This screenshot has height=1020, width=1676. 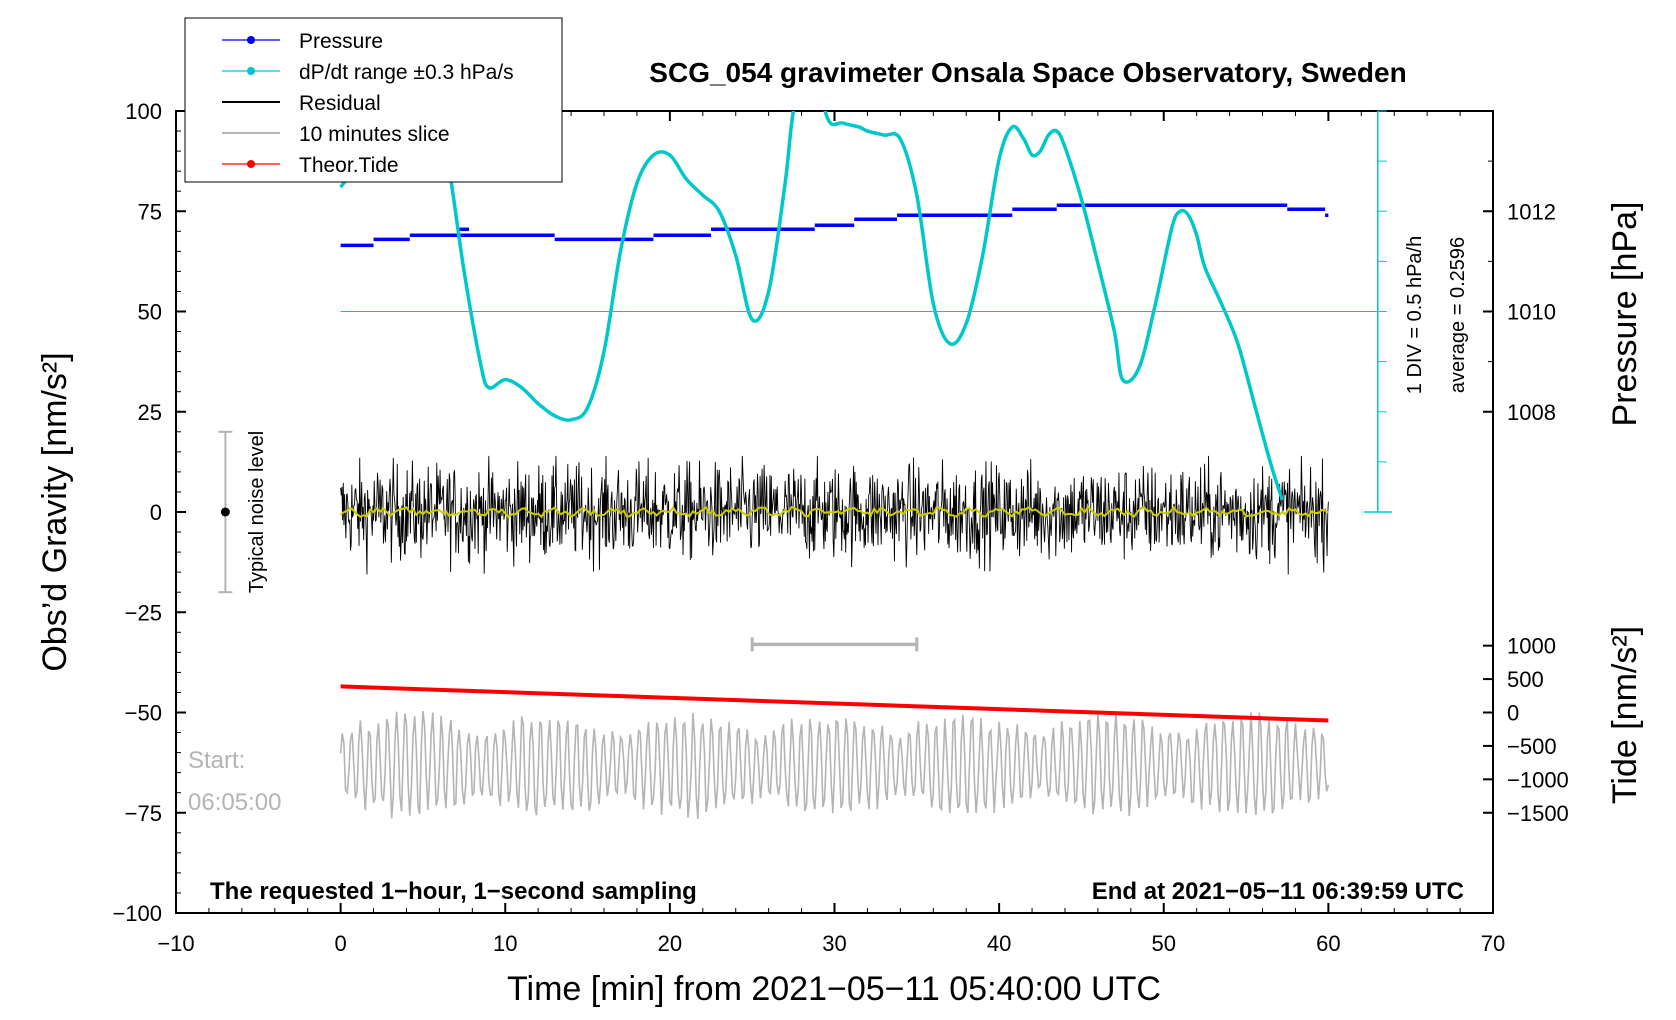 I want to click on x-axis-title: Time [min] from 2021−05−11 05:40:00 UTC, so click(x=834, y=989).